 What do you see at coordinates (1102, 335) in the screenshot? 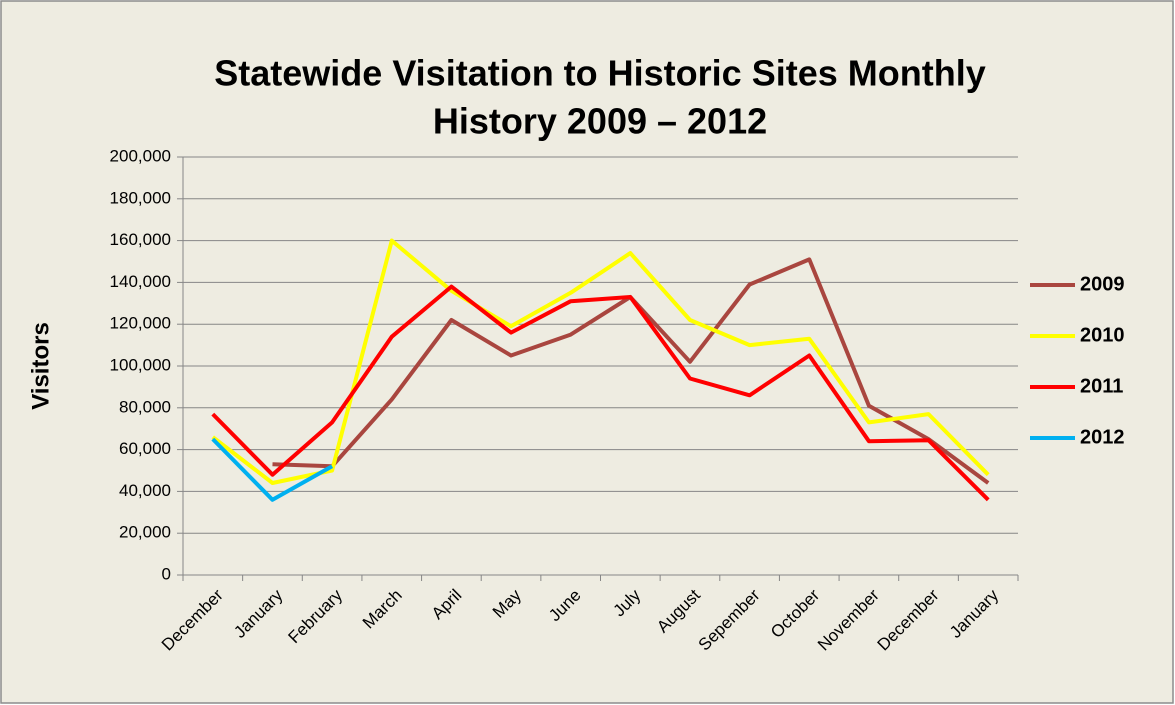
I see `legend-label: 2010` at bounding box center [1102, 335].